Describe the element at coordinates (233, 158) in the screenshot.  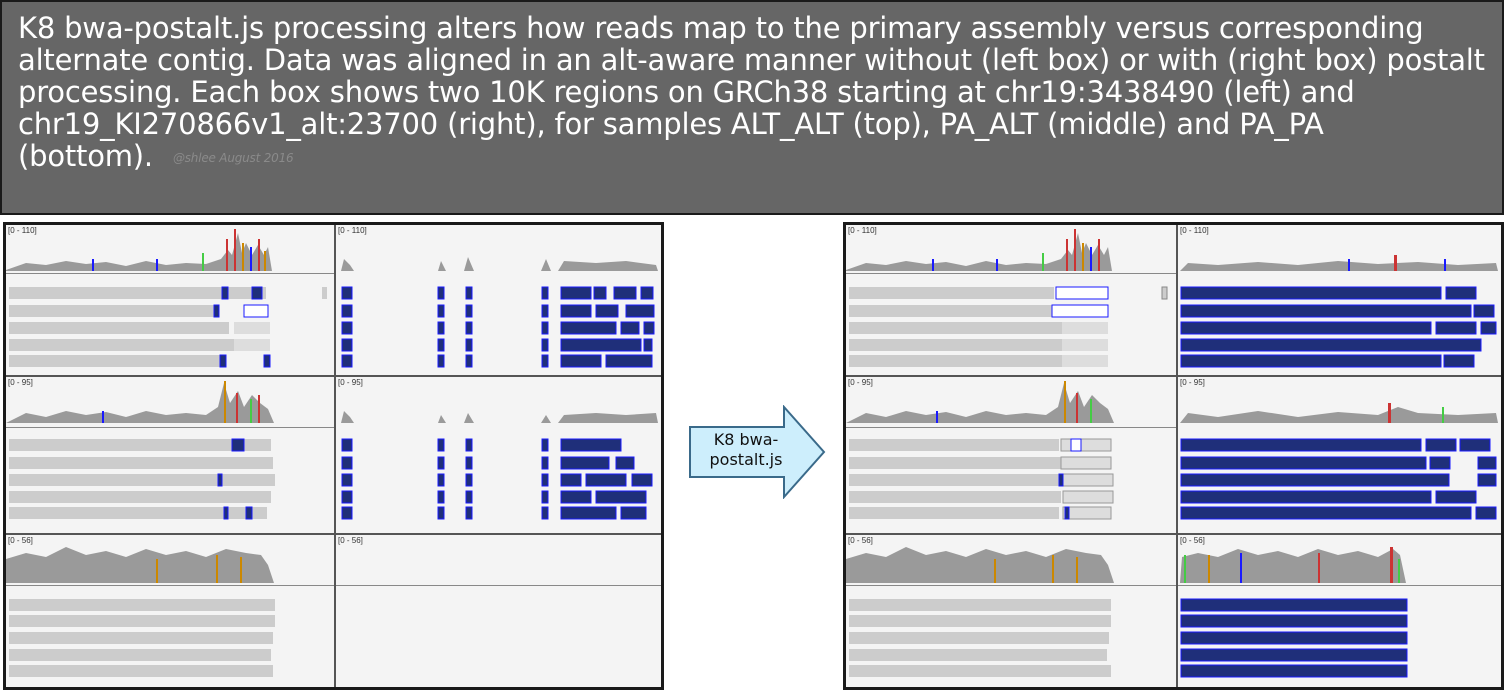
I see `credit-watermark: @shlee August 2016` at that location.